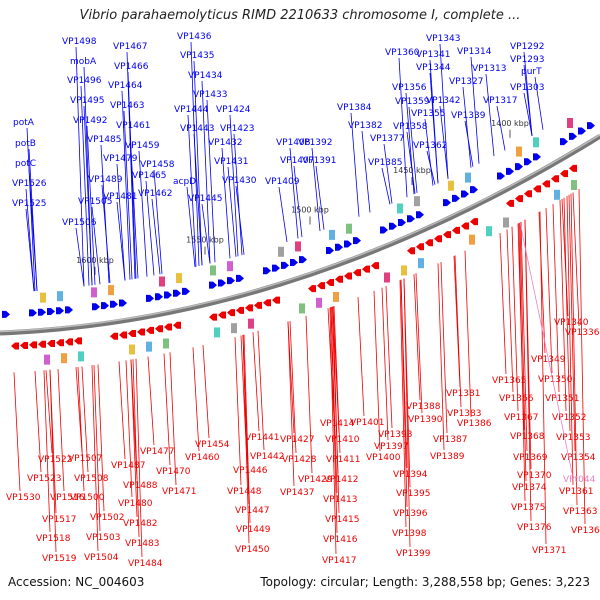 This screenshot has height=600, width=600. What do you see at coordinates (576, 492) in the screenshot?
I see `gene-label-bottom: VP1361` at bounding box center [576, 492].